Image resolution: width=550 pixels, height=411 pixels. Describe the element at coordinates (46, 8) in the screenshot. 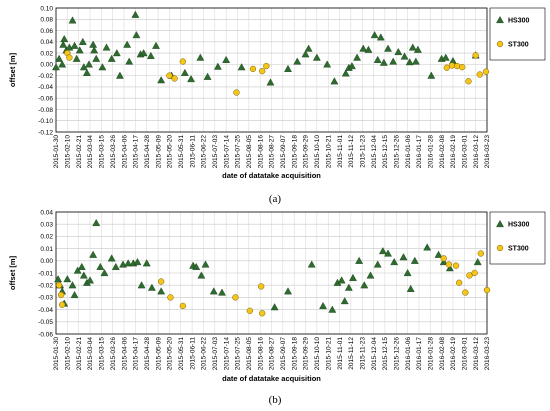

I see `y-tick-label: 0.10` at that location.